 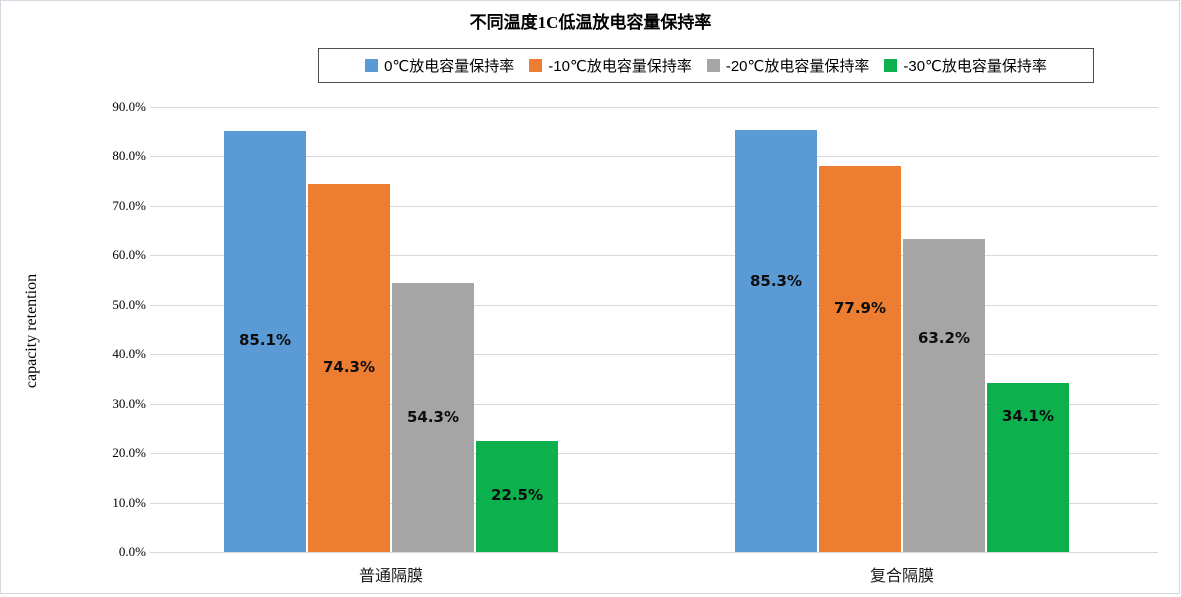 I want to click on y-tick-label: 50.0%, so click(x=129, y=304).